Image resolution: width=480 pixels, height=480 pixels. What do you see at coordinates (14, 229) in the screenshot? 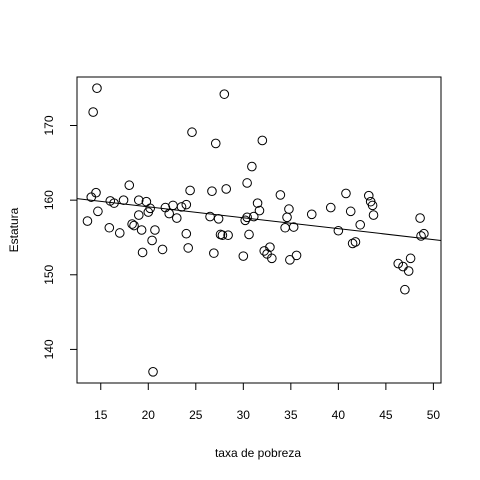
I see `y-axis-label: Estatura` at bounding box center [14, 229].